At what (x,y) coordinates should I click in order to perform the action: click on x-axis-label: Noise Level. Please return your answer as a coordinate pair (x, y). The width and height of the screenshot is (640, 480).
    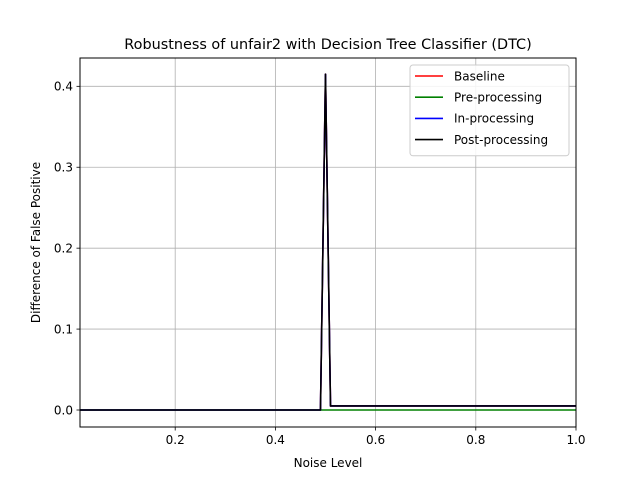
    Looking at the image, I should click on (328, 463).